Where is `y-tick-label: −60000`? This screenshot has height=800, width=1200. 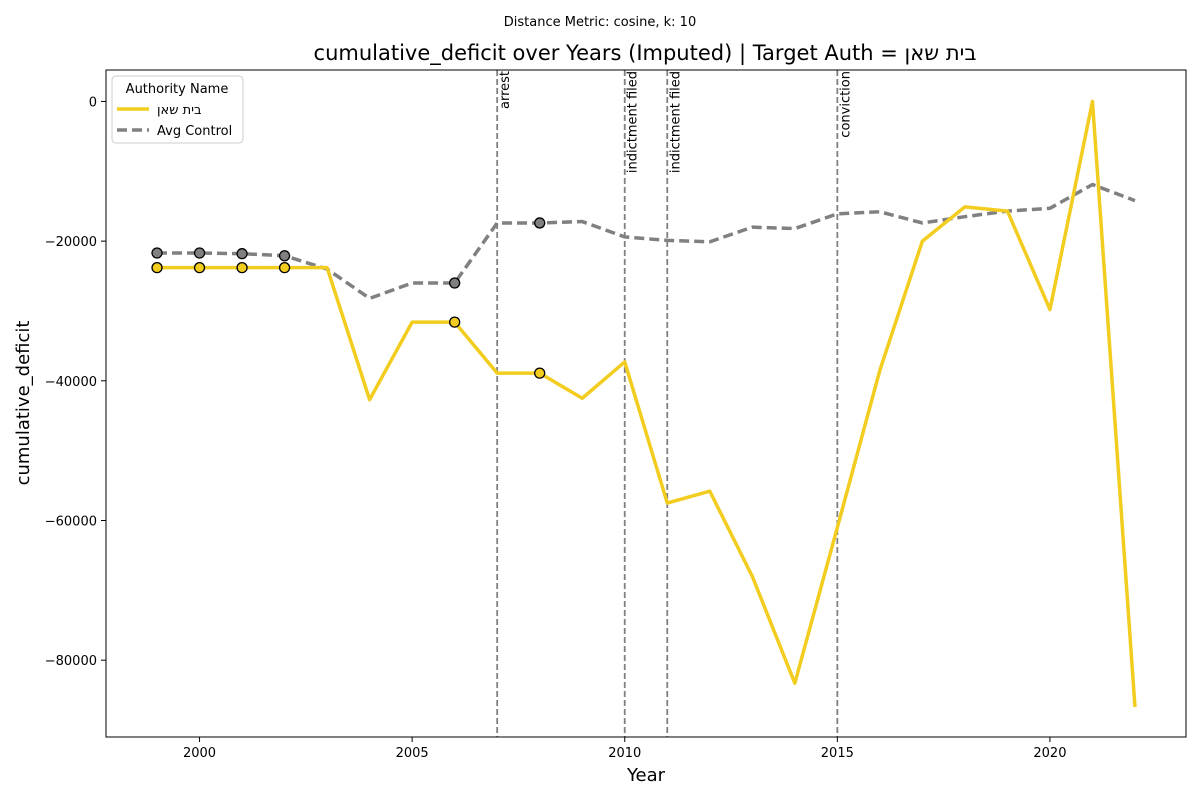
y-tick-label: −60000 is located at coordinates (71, 521).